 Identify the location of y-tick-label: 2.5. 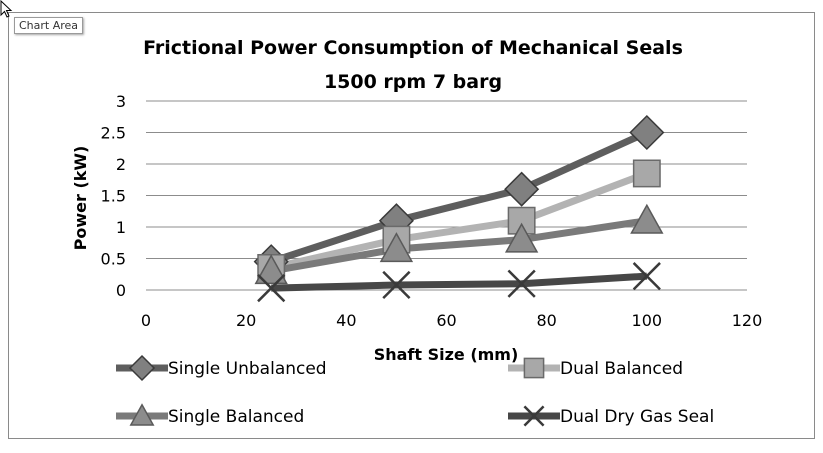
(113, 133).